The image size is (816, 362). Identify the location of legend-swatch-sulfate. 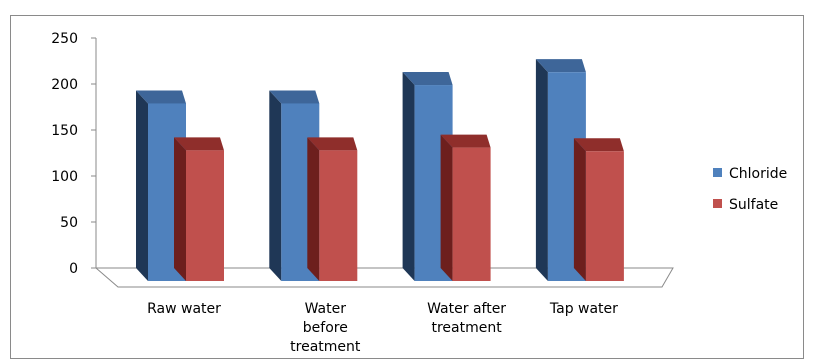
(717, 203).